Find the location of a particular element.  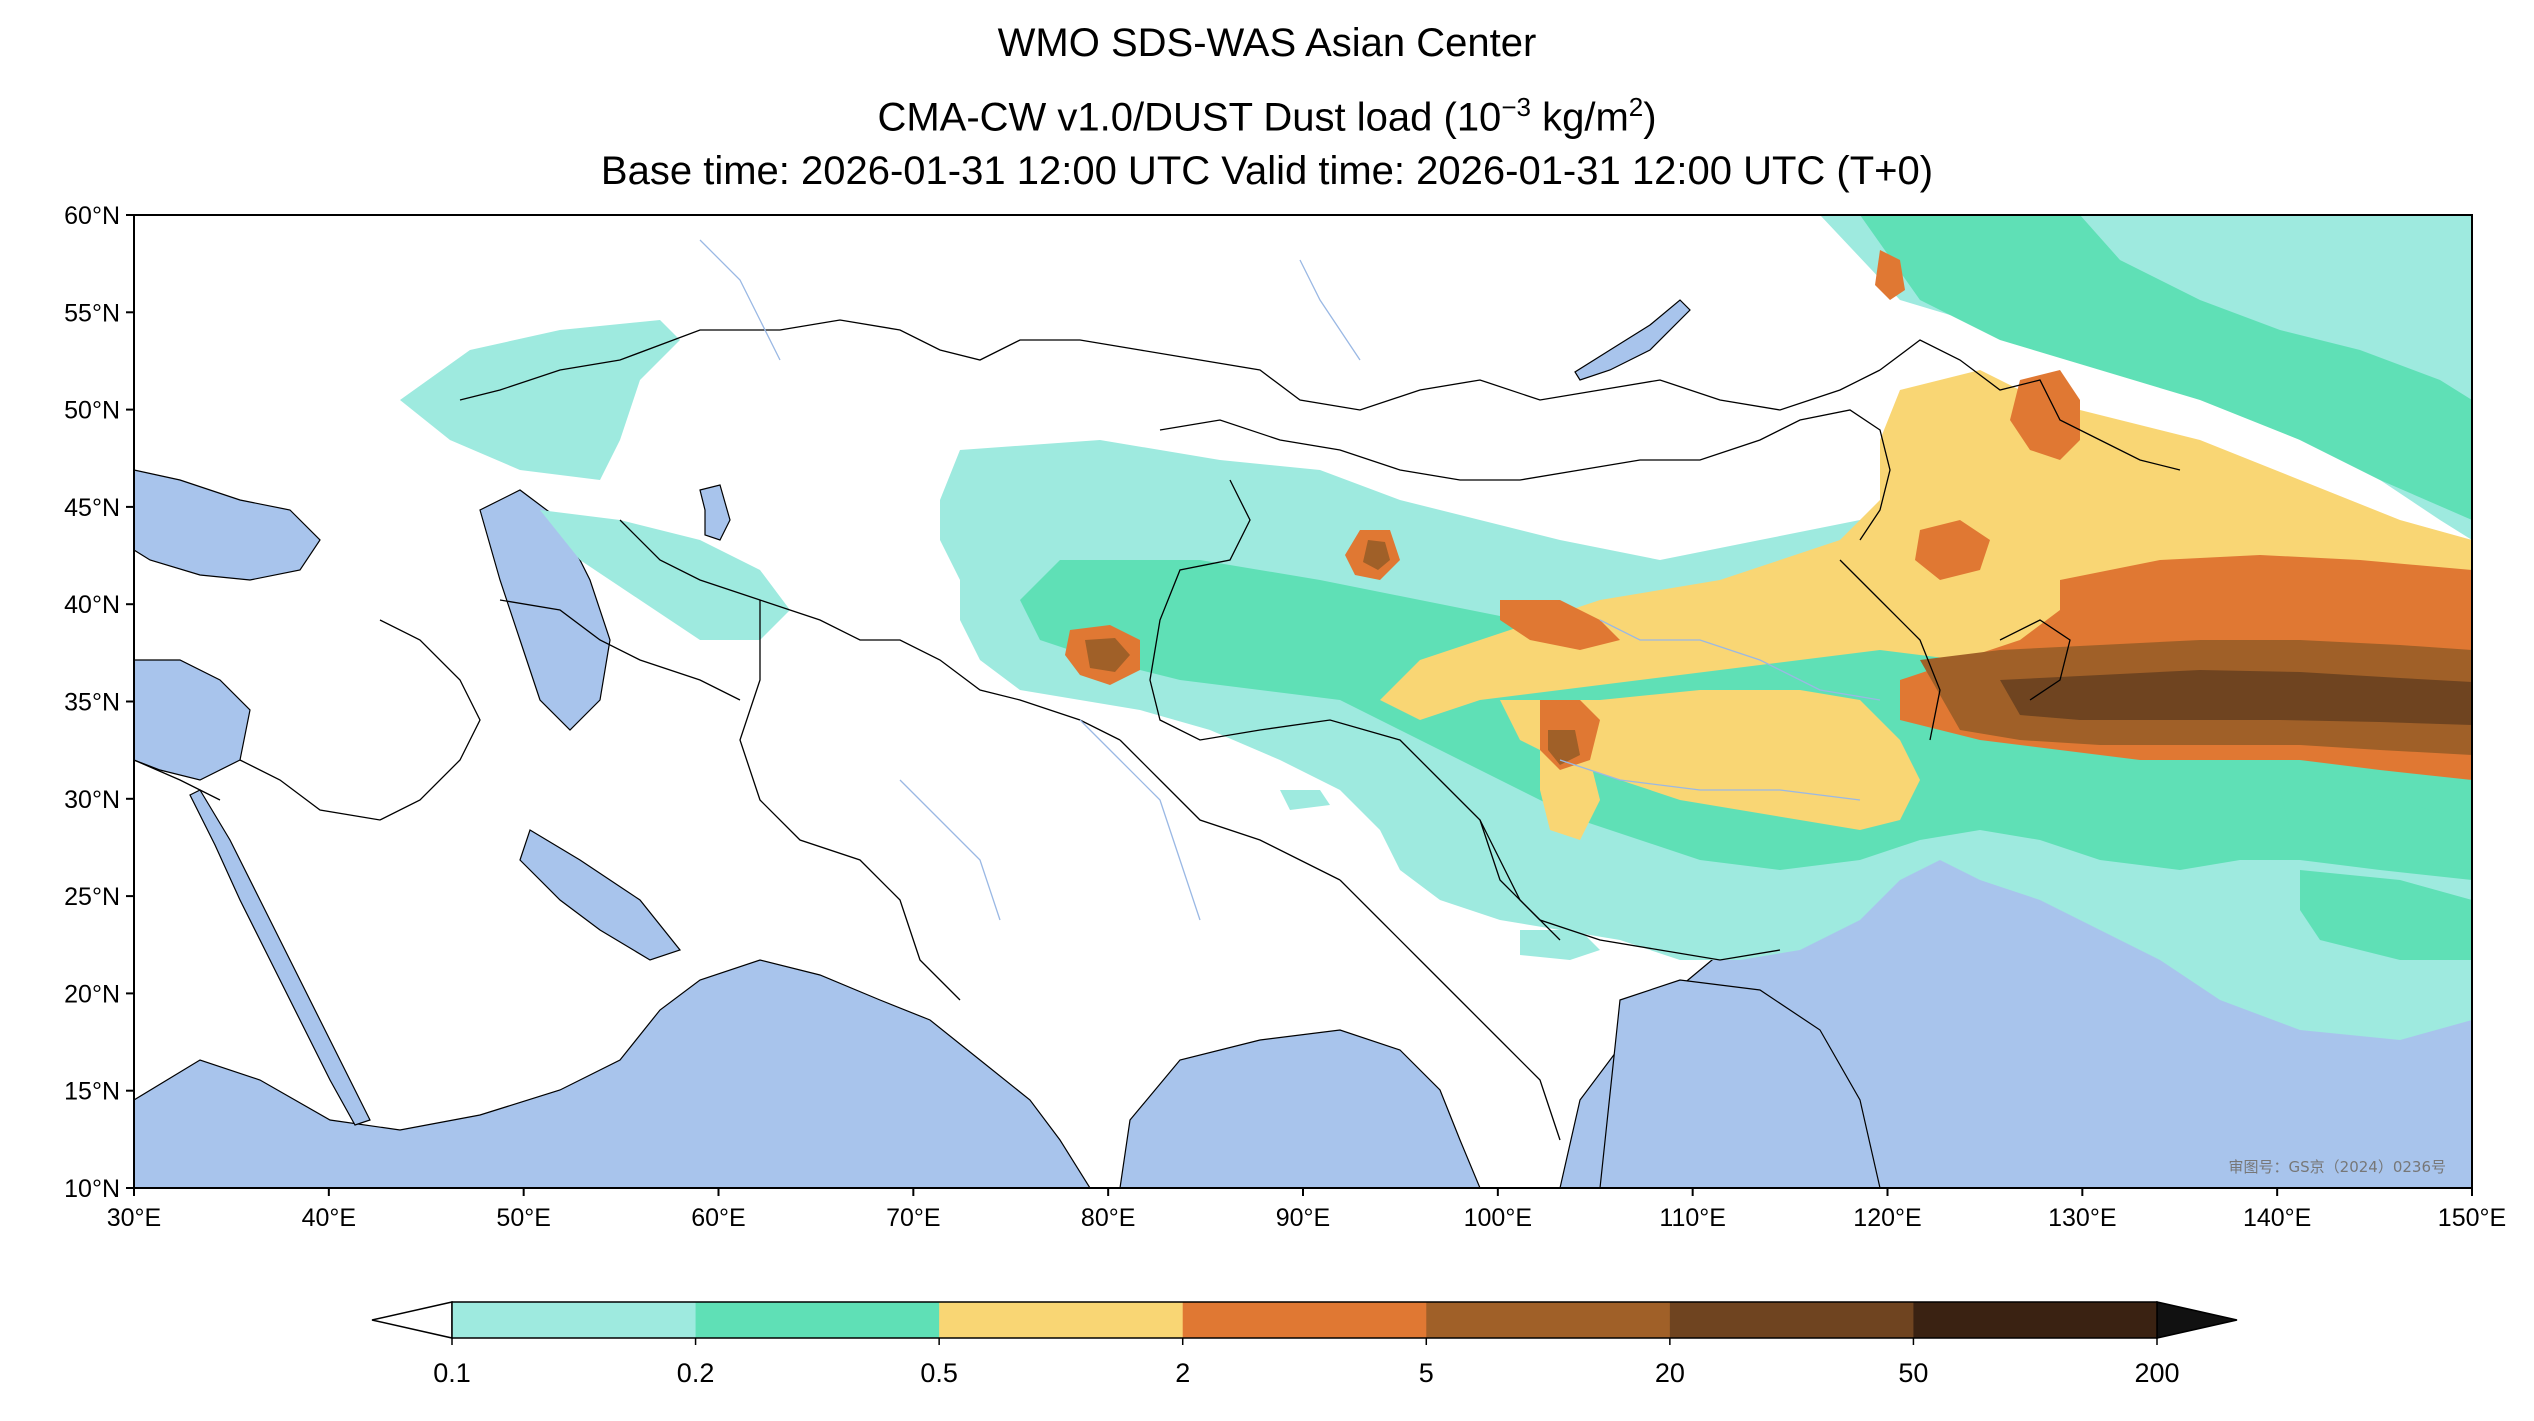

lat-tick-label: 10°N is located at coordinates (92, 1189).